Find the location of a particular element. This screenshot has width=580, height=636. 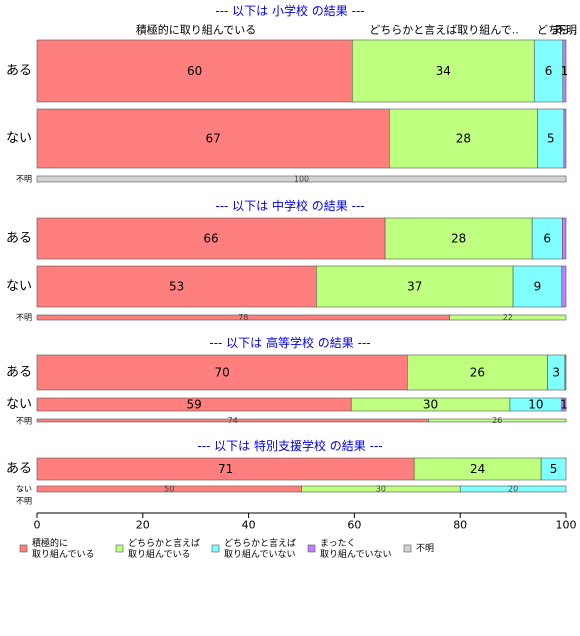

category-header-0: 積極的に取り組んでいる is located at coordinates (196, 30).